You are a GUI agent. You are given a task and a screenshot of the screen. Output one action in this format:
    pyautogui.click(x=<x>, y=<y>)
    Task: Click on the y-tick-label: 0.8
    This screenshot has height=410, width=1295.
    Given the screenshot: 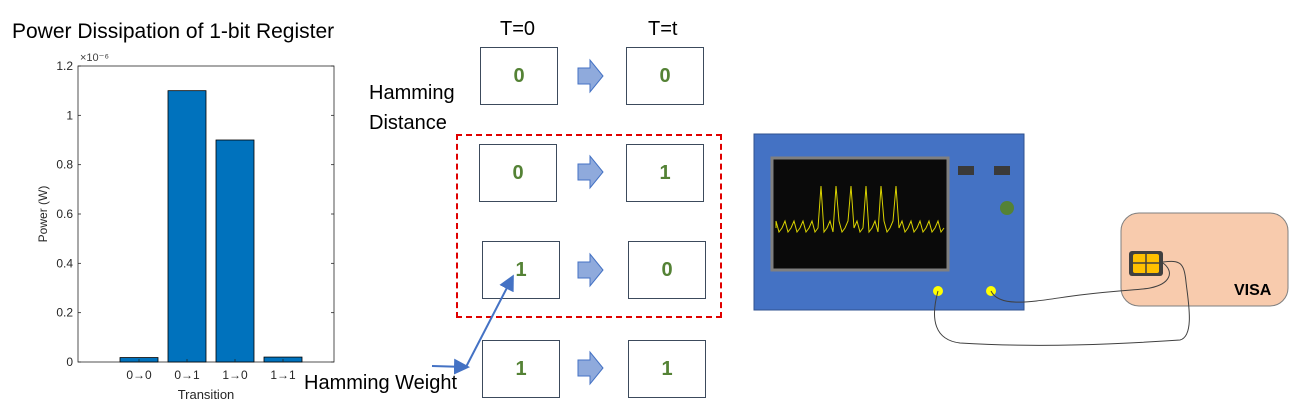 What is the action you would take?
    pyautogui.click(x=64, y=165)
    